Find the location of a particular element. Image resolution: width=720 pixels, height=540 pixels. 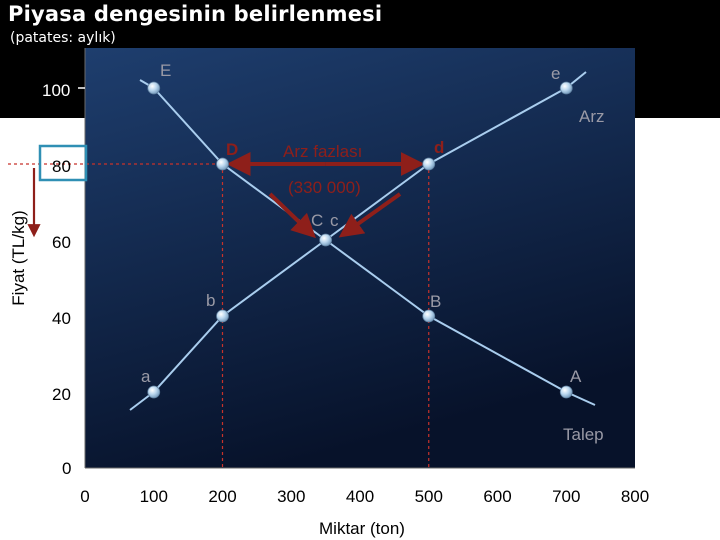

equilibrium-label: C c is located at coordinates (325, 220).